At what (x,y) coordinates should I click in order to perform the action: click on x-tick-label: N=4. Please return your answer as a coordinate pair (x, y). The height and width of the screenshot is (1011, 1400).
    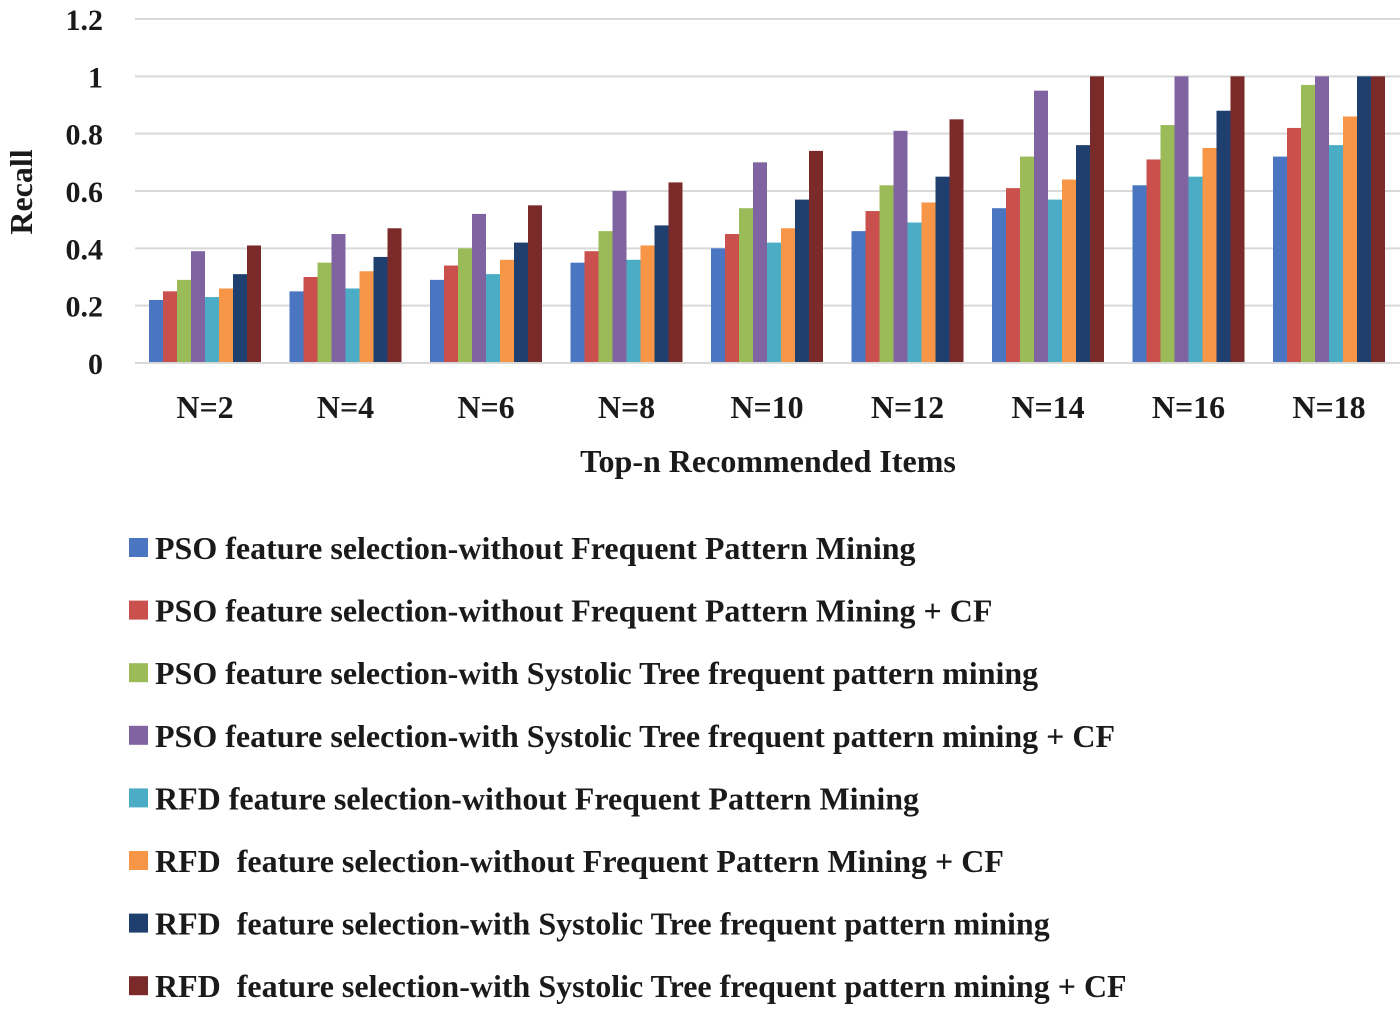
    Looking at the image, I should click on (345, 407).